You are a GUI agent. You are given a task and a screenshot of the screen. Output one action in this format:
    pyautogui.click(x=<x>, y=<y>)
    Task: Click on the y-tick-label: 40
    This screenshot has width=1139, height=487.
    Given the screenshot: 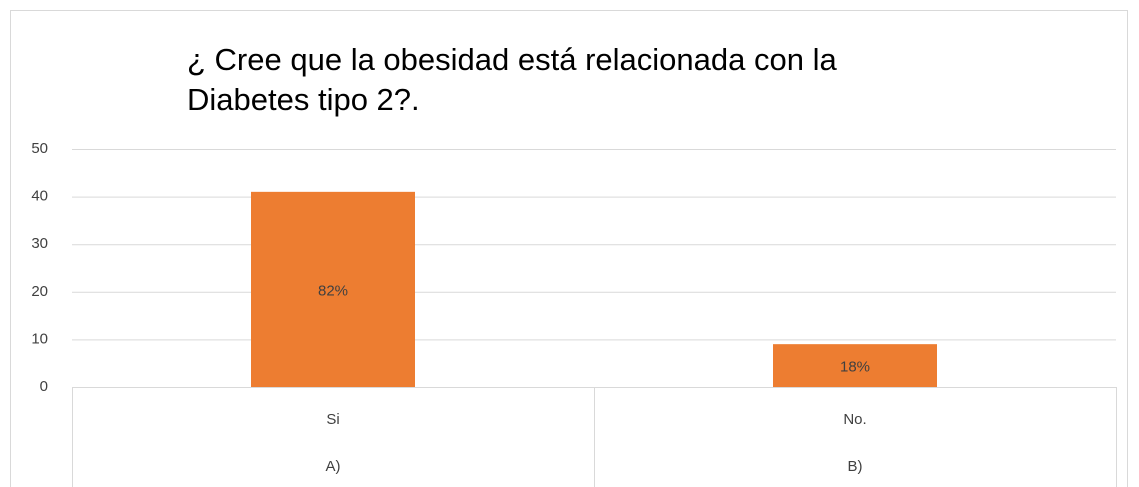 What is the action you would take?
    pyautogui.click(x=39, y=196)
    